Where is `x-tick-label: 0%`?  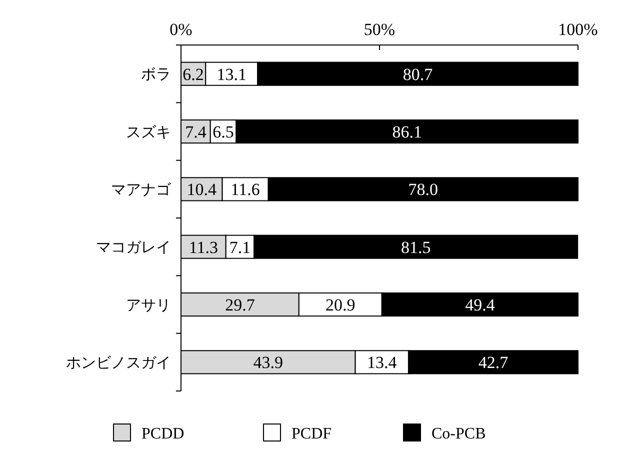 x-tick-label: 0% is located at coordinates (181, 29).